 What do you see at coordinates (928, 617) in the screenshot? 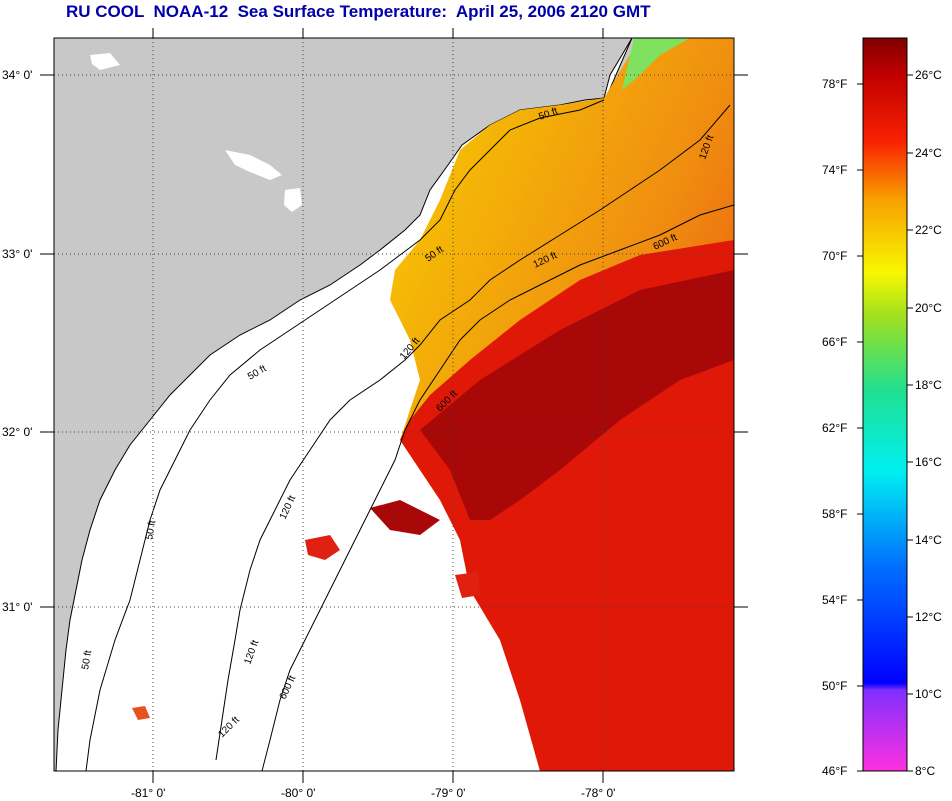
I see `colorbar-c-label: 12°C` at bounding box center [928, 617].